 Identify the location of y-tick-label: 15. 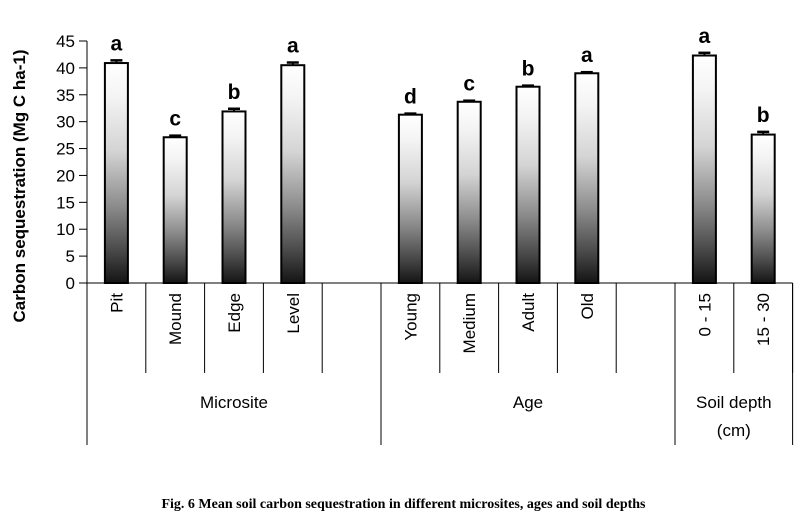
(65, 202).